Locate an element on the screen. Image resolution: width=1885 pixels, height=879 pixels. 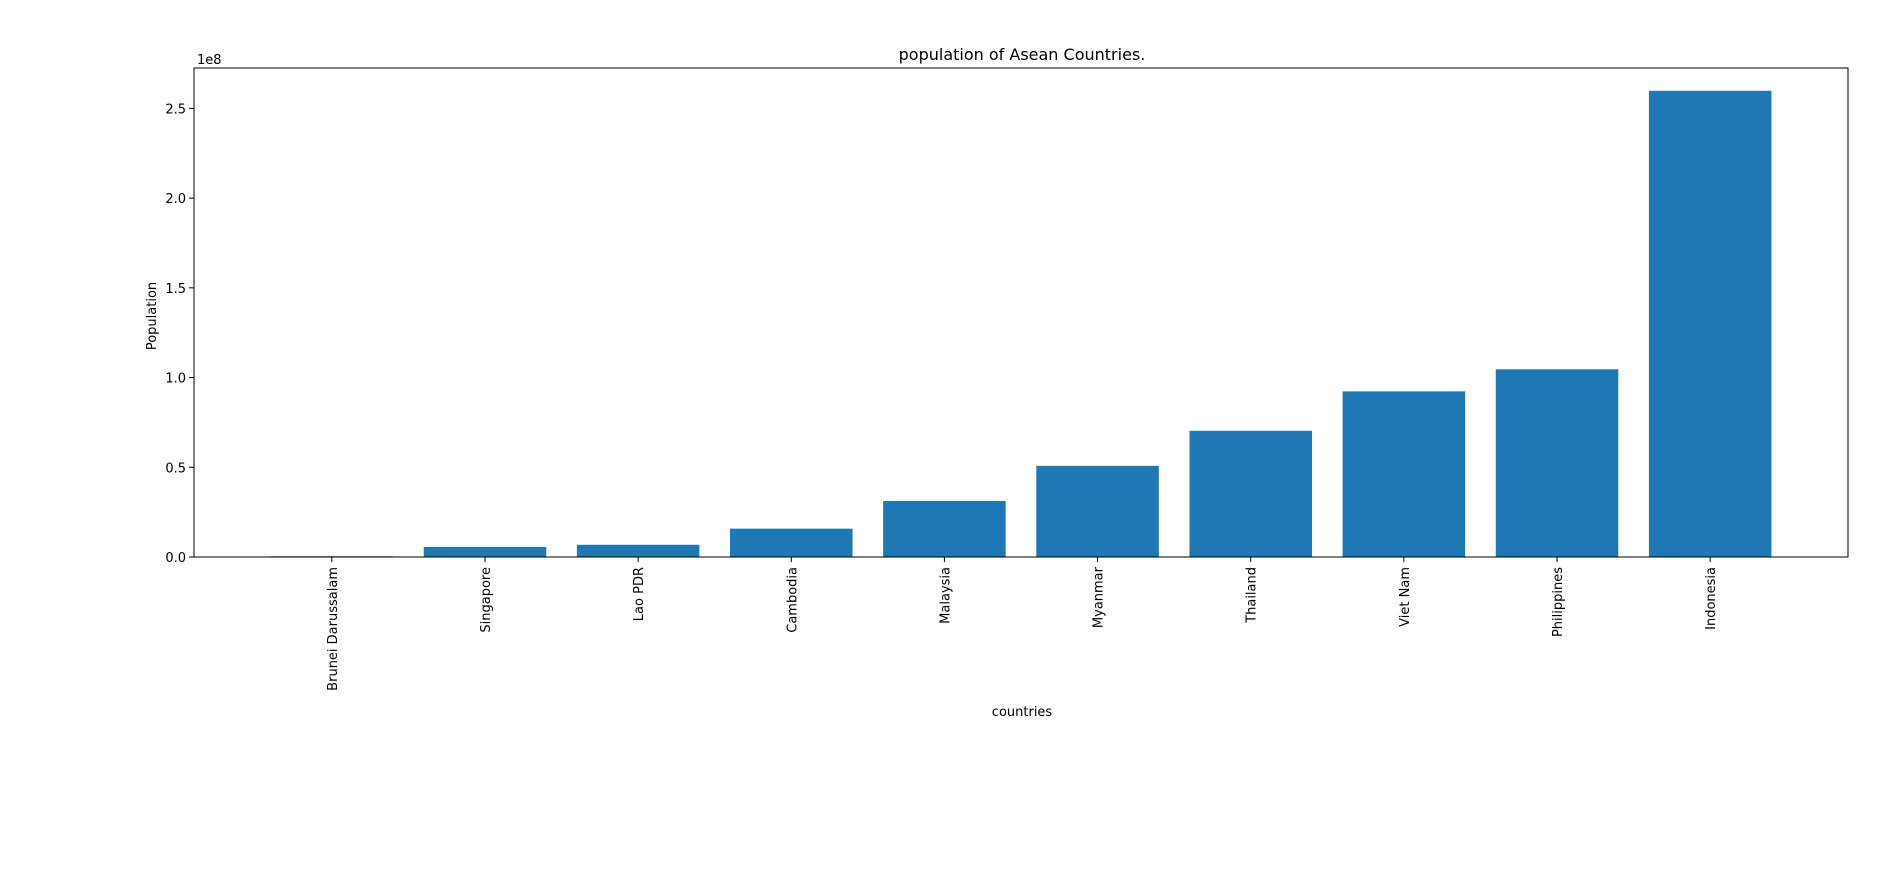
x-tick-label: Brunei Darussalam is located at coordinates (333, 629).